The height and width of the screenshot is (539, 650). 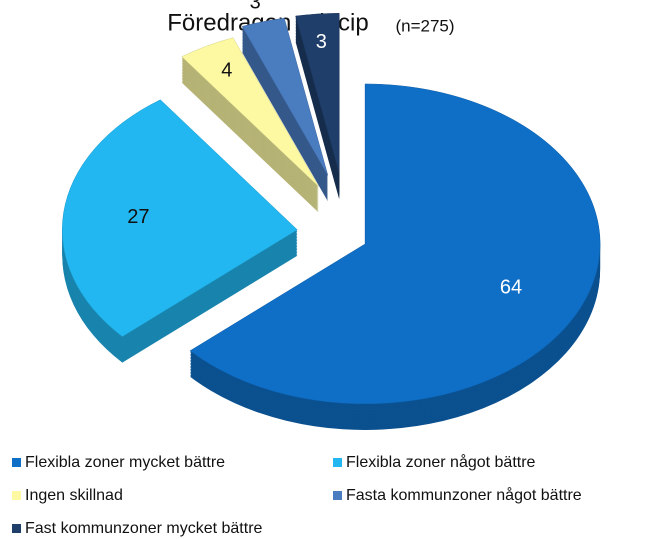 What do you see at coordinates (464, 495) in the screenshot?
I see `legend-label: Fasta kommunzoner något bättre` at bounding box center [464, 495].